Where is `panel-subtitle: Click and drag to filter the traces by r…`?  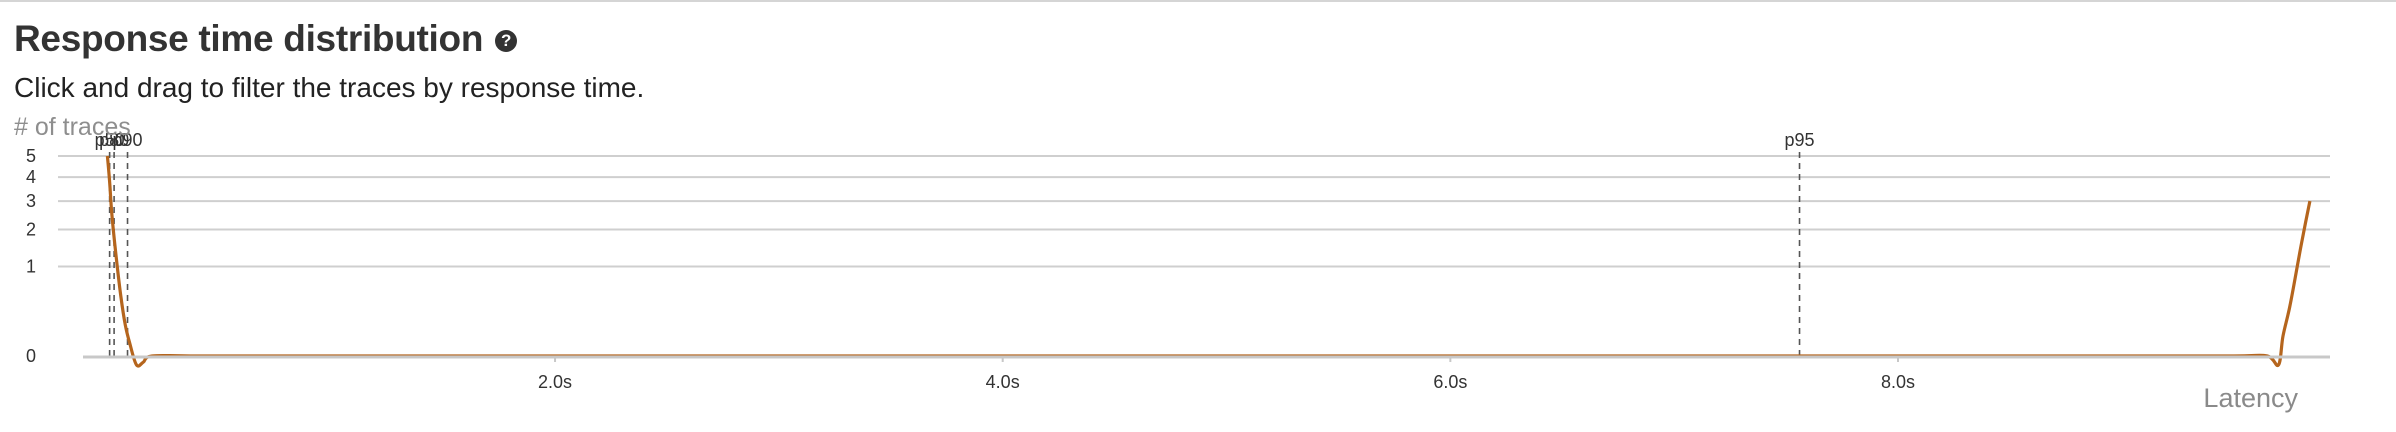
panel-subtitle: Click and drag to filter the traces by r… is located at coordinates (329, 87).